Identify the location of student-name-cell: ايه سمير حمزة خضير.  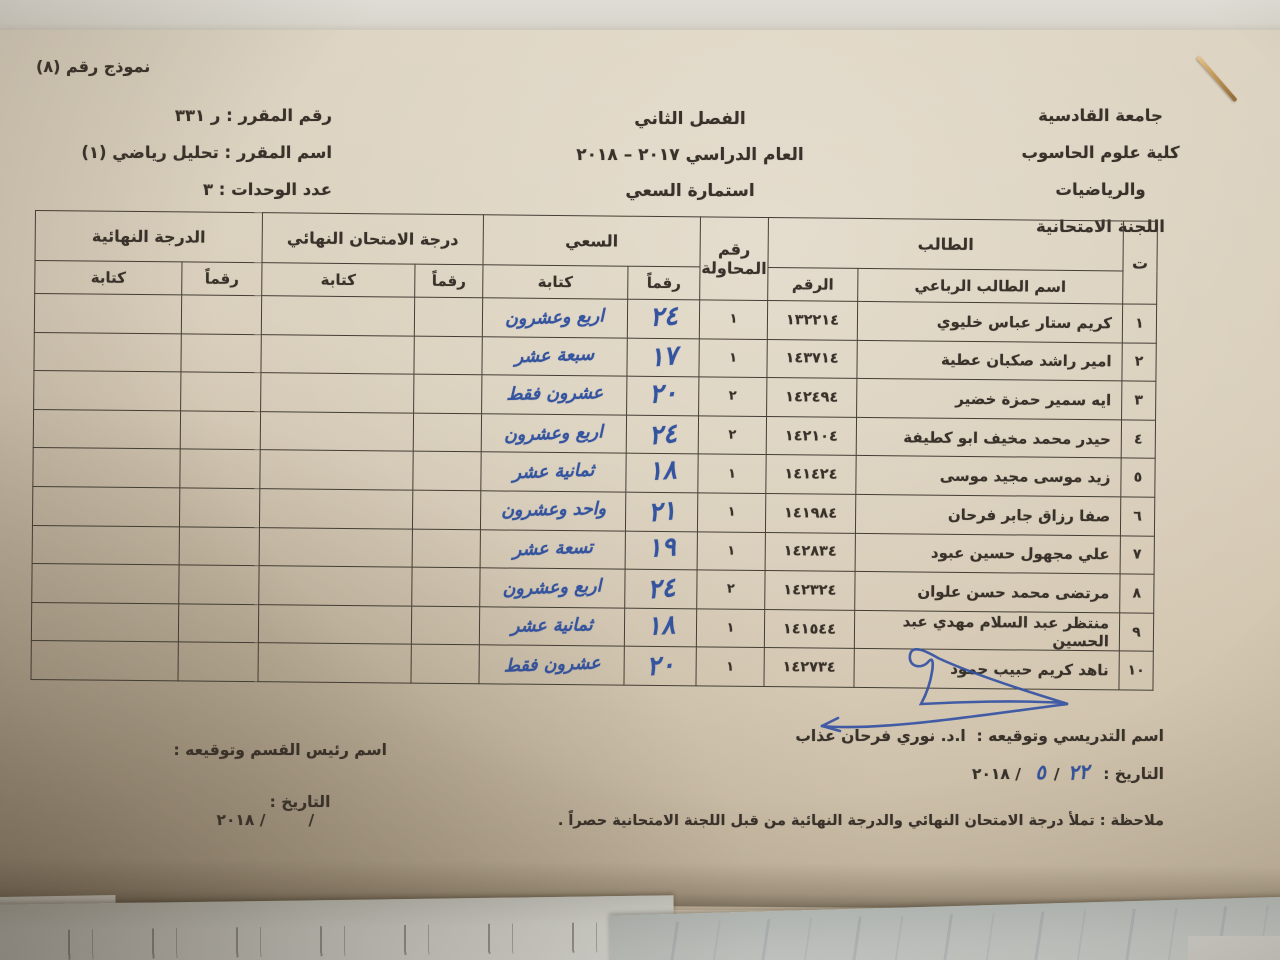
(989, 399).